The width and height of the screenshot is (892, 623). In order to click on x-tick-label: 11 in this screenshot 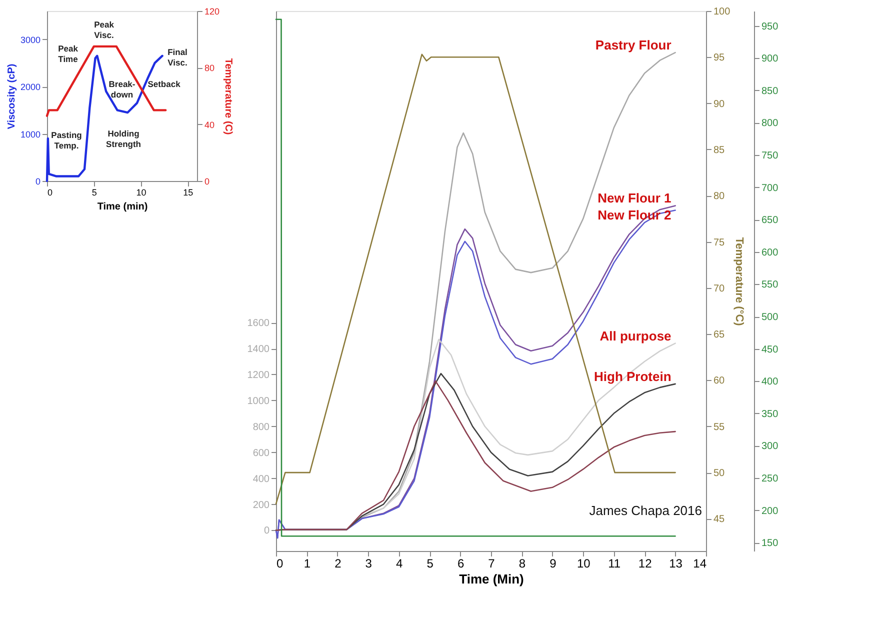, I will do `click(614, 563)`.